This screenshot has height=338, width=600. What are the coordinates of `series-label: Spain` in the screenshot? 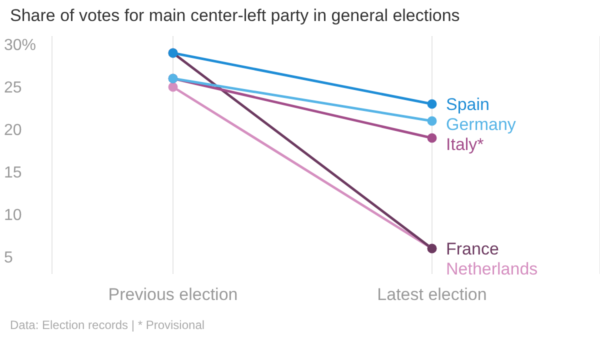 It's located at (468, 104).